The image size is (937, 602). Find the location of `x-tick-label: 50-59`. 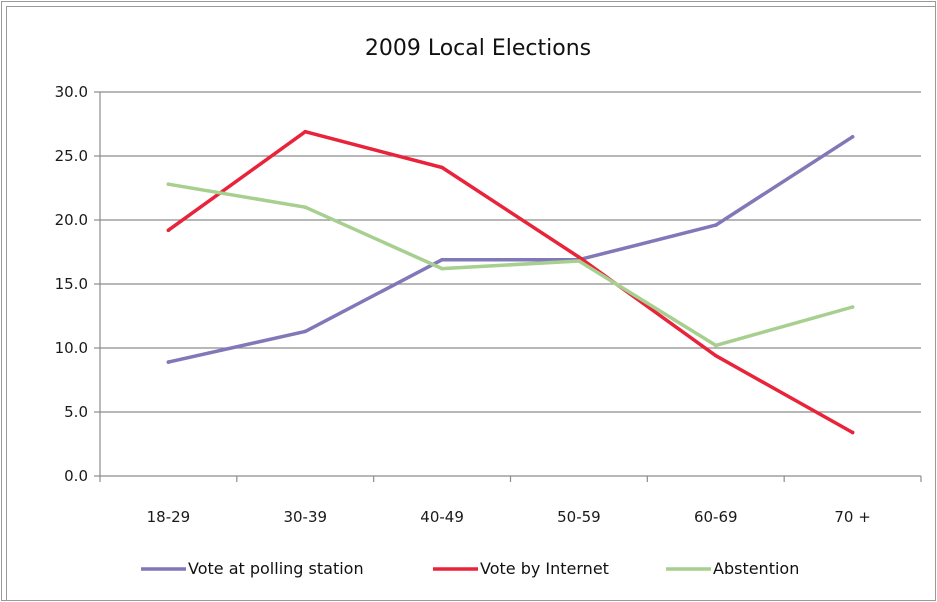

x-tick-label: 50-59 is located at coordinates (579, 517).